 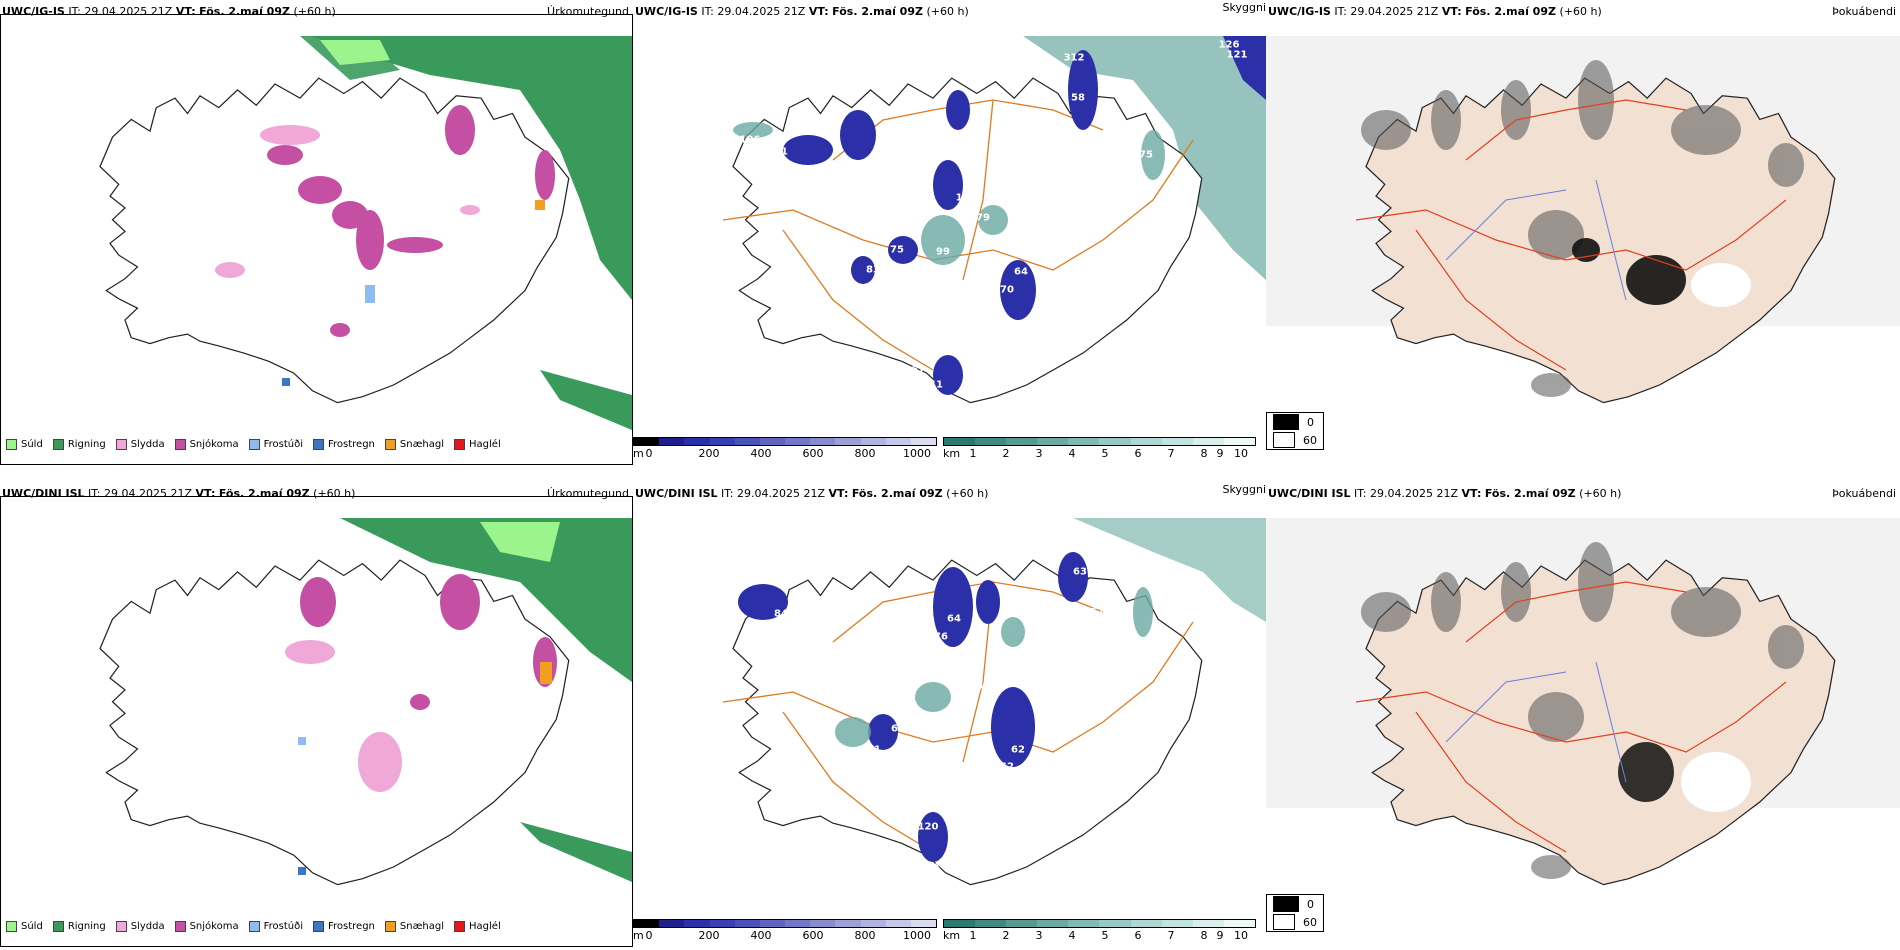 I want to click on cloud-number: 71, so click(x=781, y=152).